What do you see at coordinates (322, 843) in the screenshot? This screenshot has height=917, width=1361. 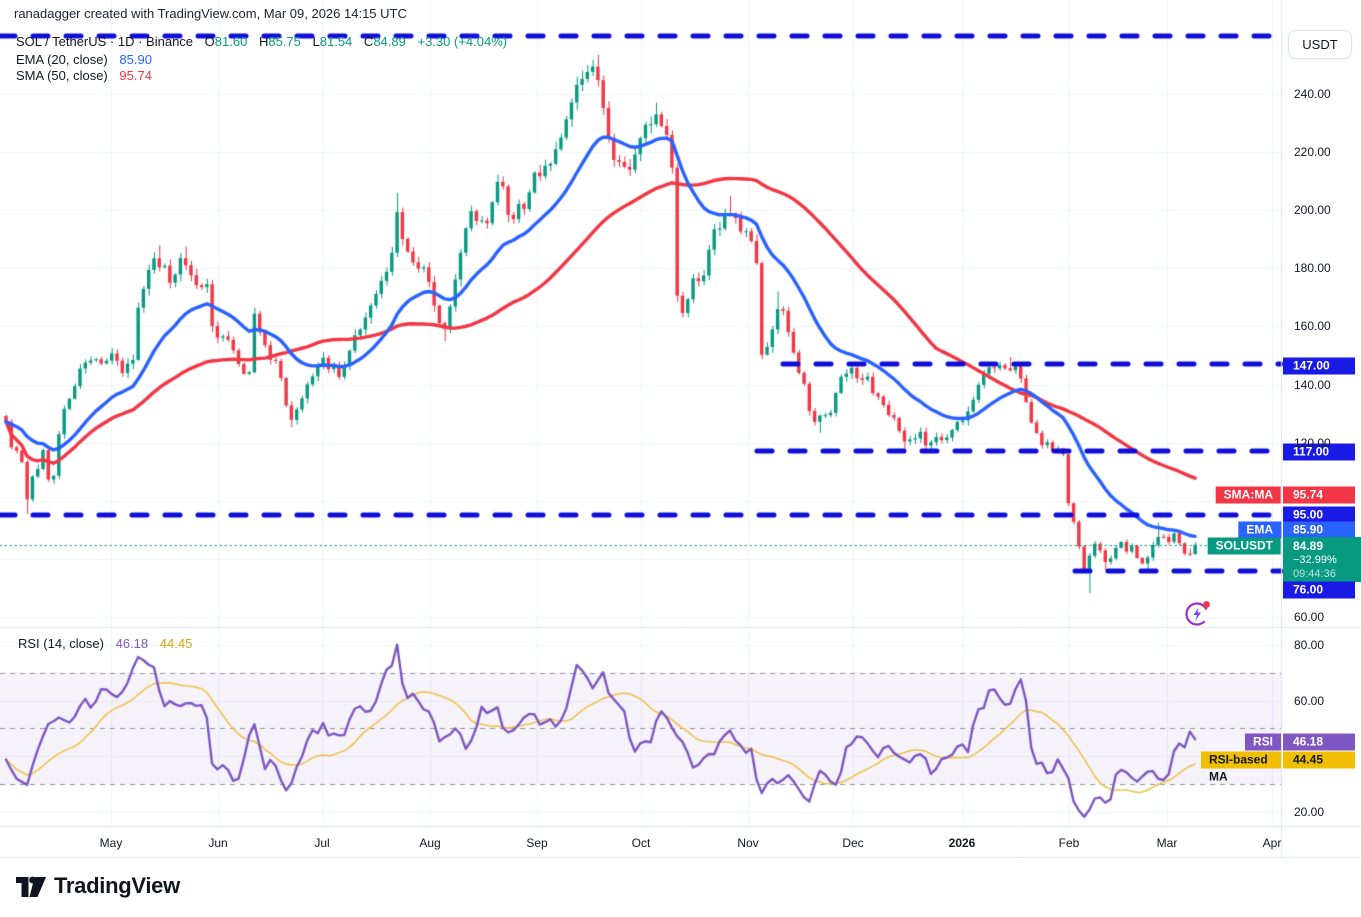 I see `time-axis-label: Jul` at bounding box center [322, 843].